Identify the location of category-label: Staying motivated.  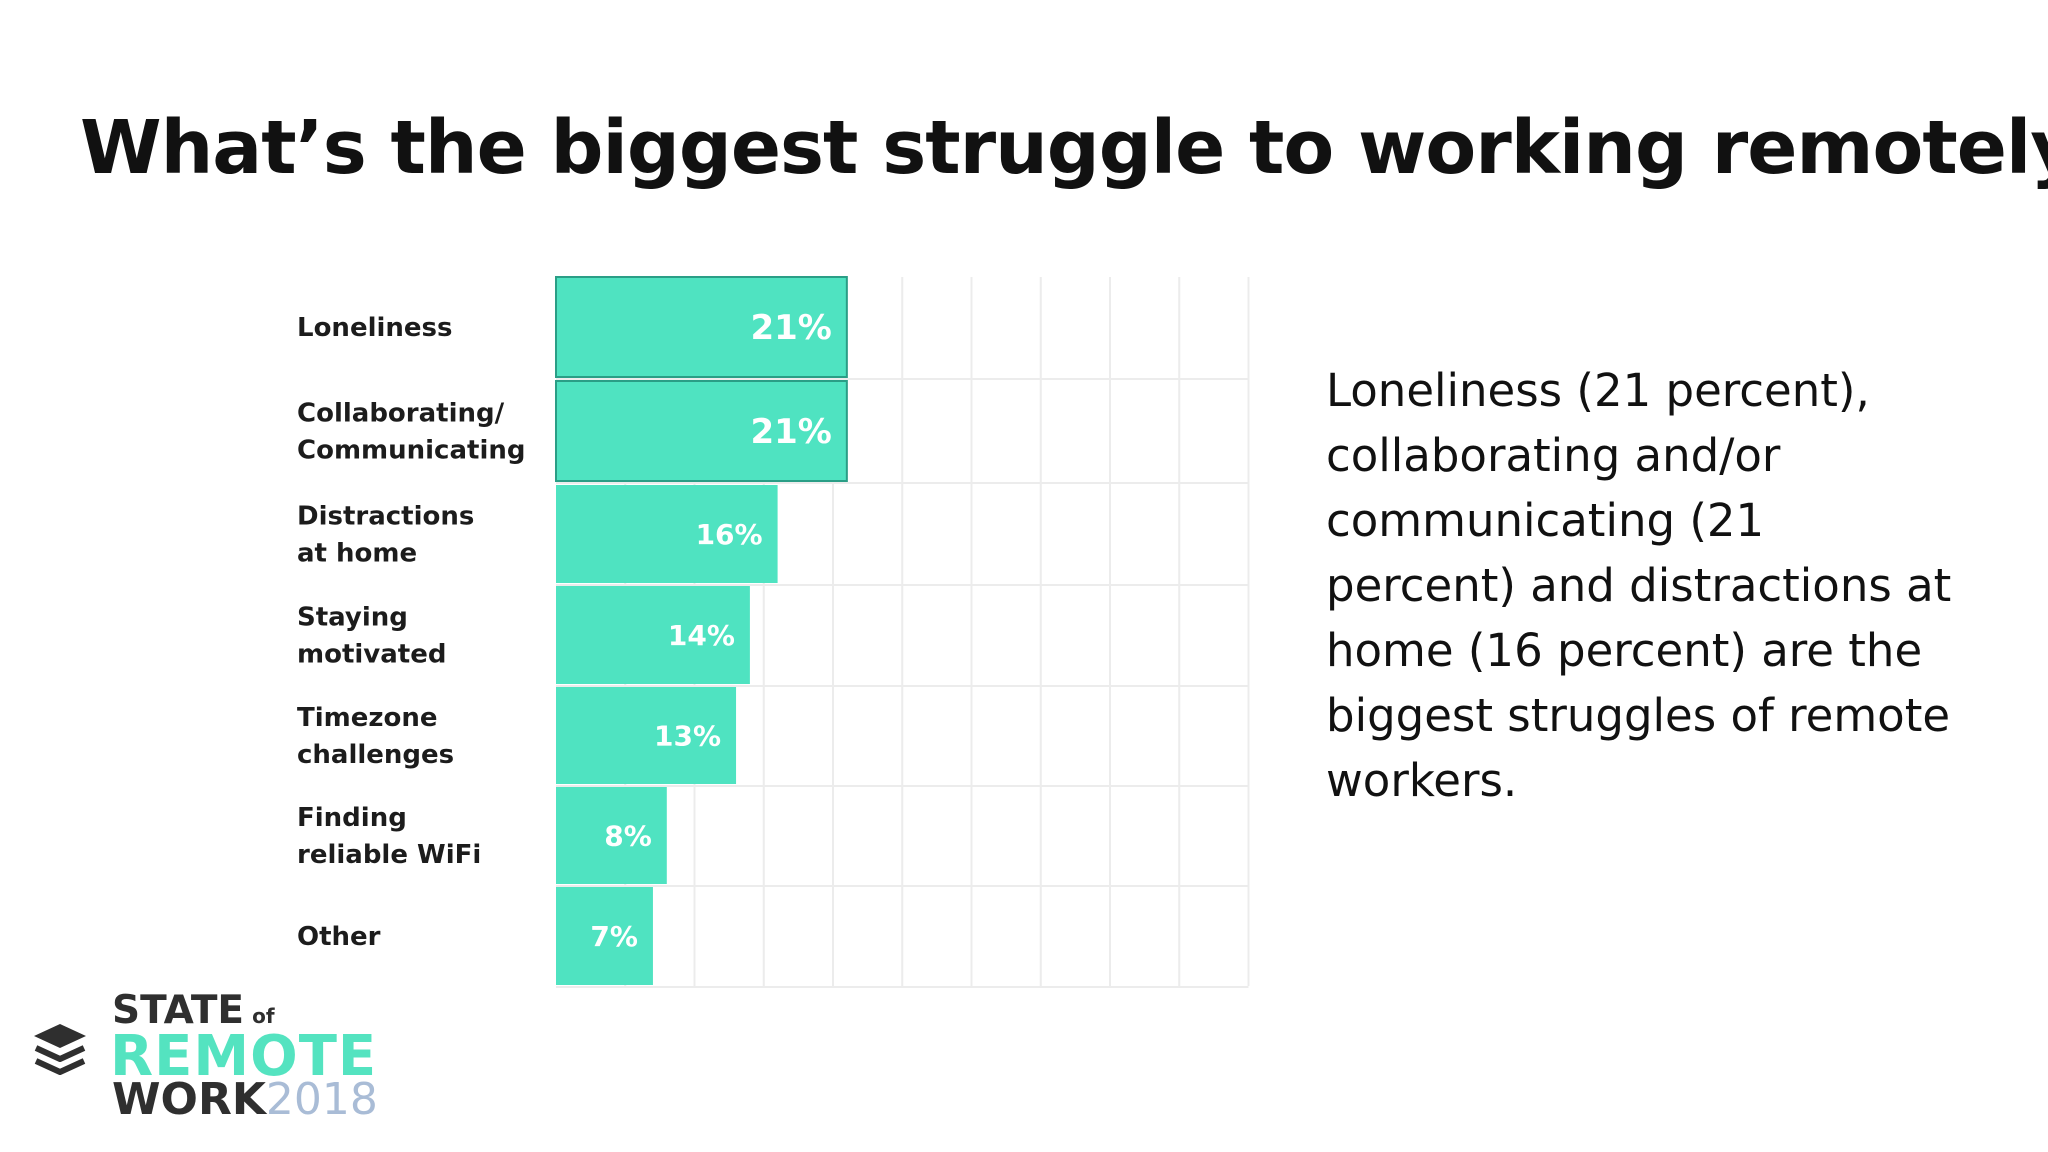
(371, 636).